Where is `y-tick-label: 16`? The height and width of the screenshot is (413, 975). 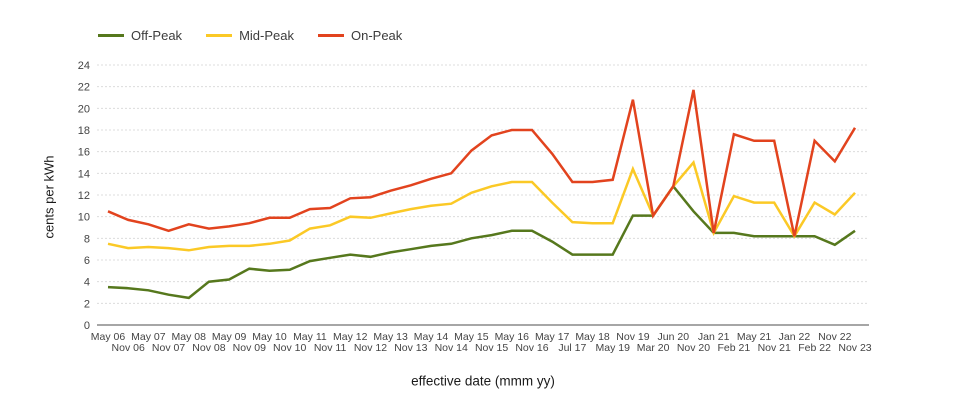 y-tick-label: 16 is located at coordinates (84, 153).